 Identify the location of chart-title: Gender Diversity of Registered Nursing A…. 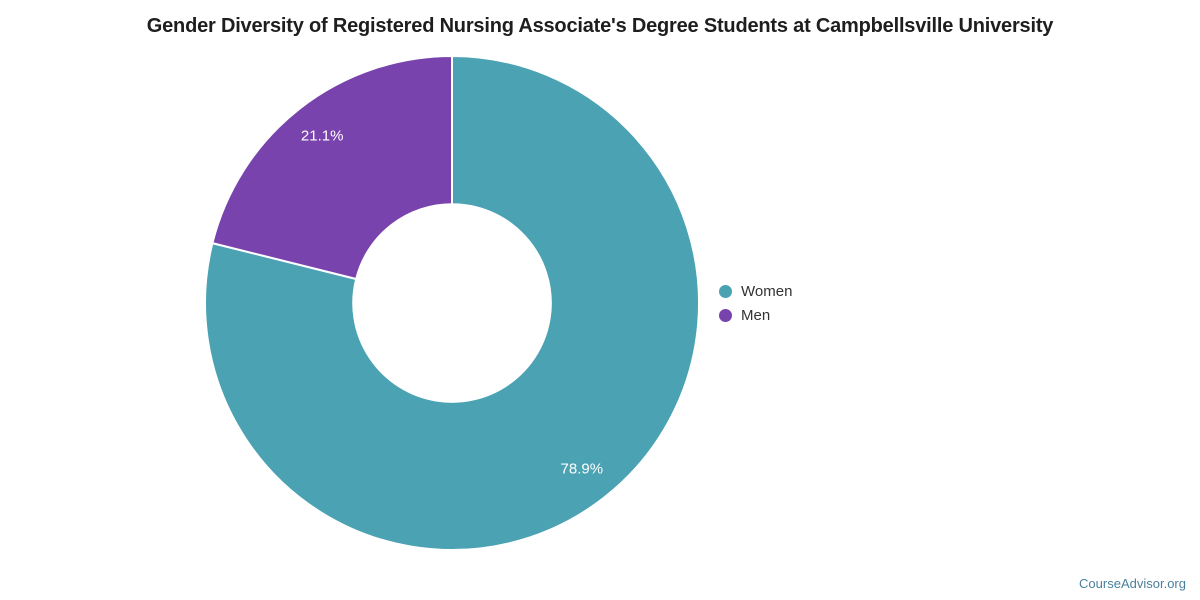
(600, 26).